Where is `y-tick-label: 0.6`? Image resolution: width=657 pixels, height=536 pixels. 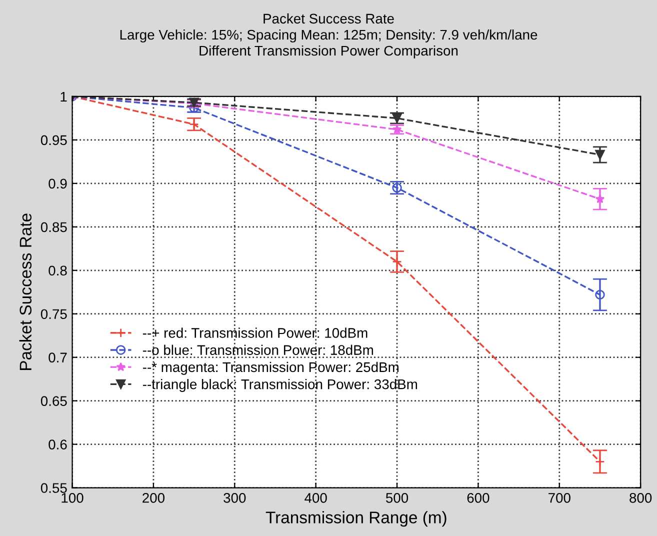
y-tick-label: 0.6 is located at coordinates (57, 445).